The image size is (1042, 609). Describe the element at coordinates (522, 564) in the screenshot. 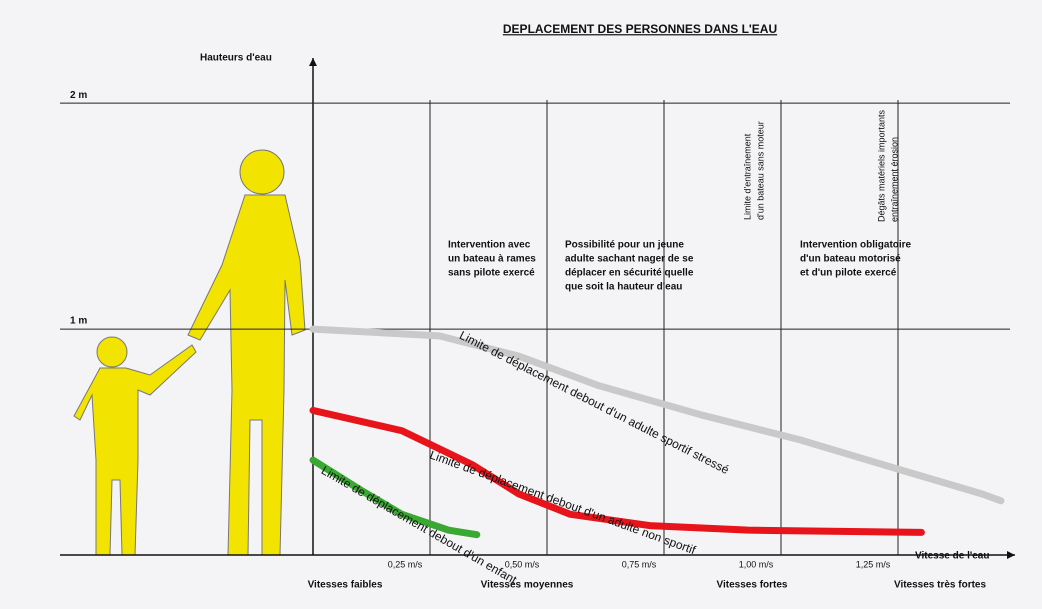

I see `x-tick-label: 0,50 m/s` at that location.